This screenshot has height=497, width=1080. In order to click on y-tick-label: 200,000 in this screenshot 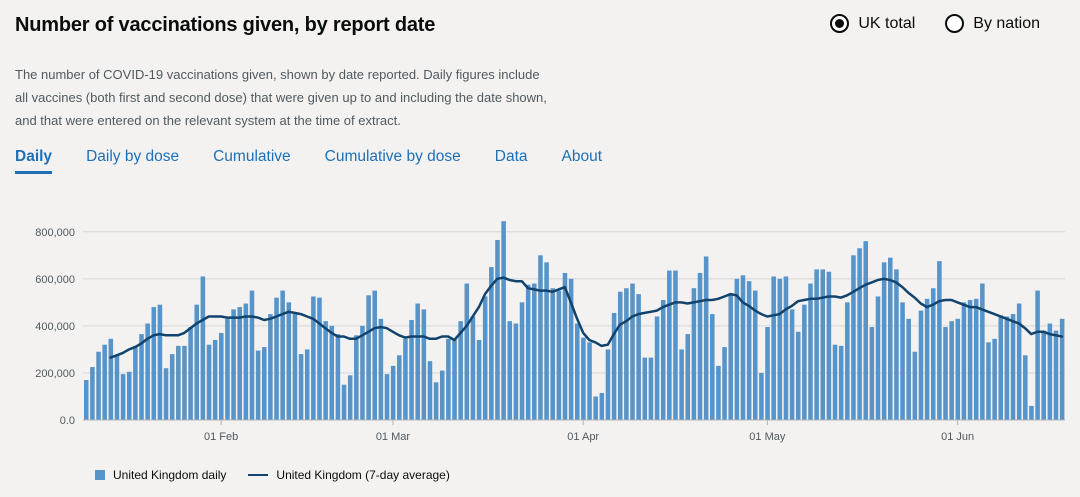, I will do `click(55, 374)`.